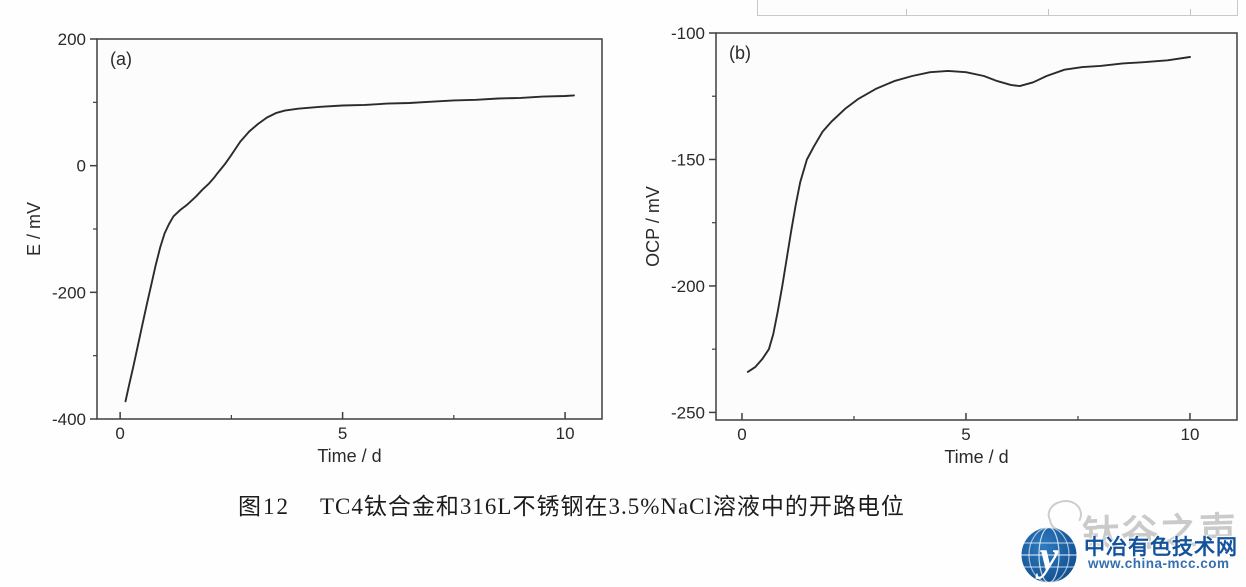 This screenshot has height=587, width=1246. I want to click on globe-logo-icon: y, so click(1049, 555).